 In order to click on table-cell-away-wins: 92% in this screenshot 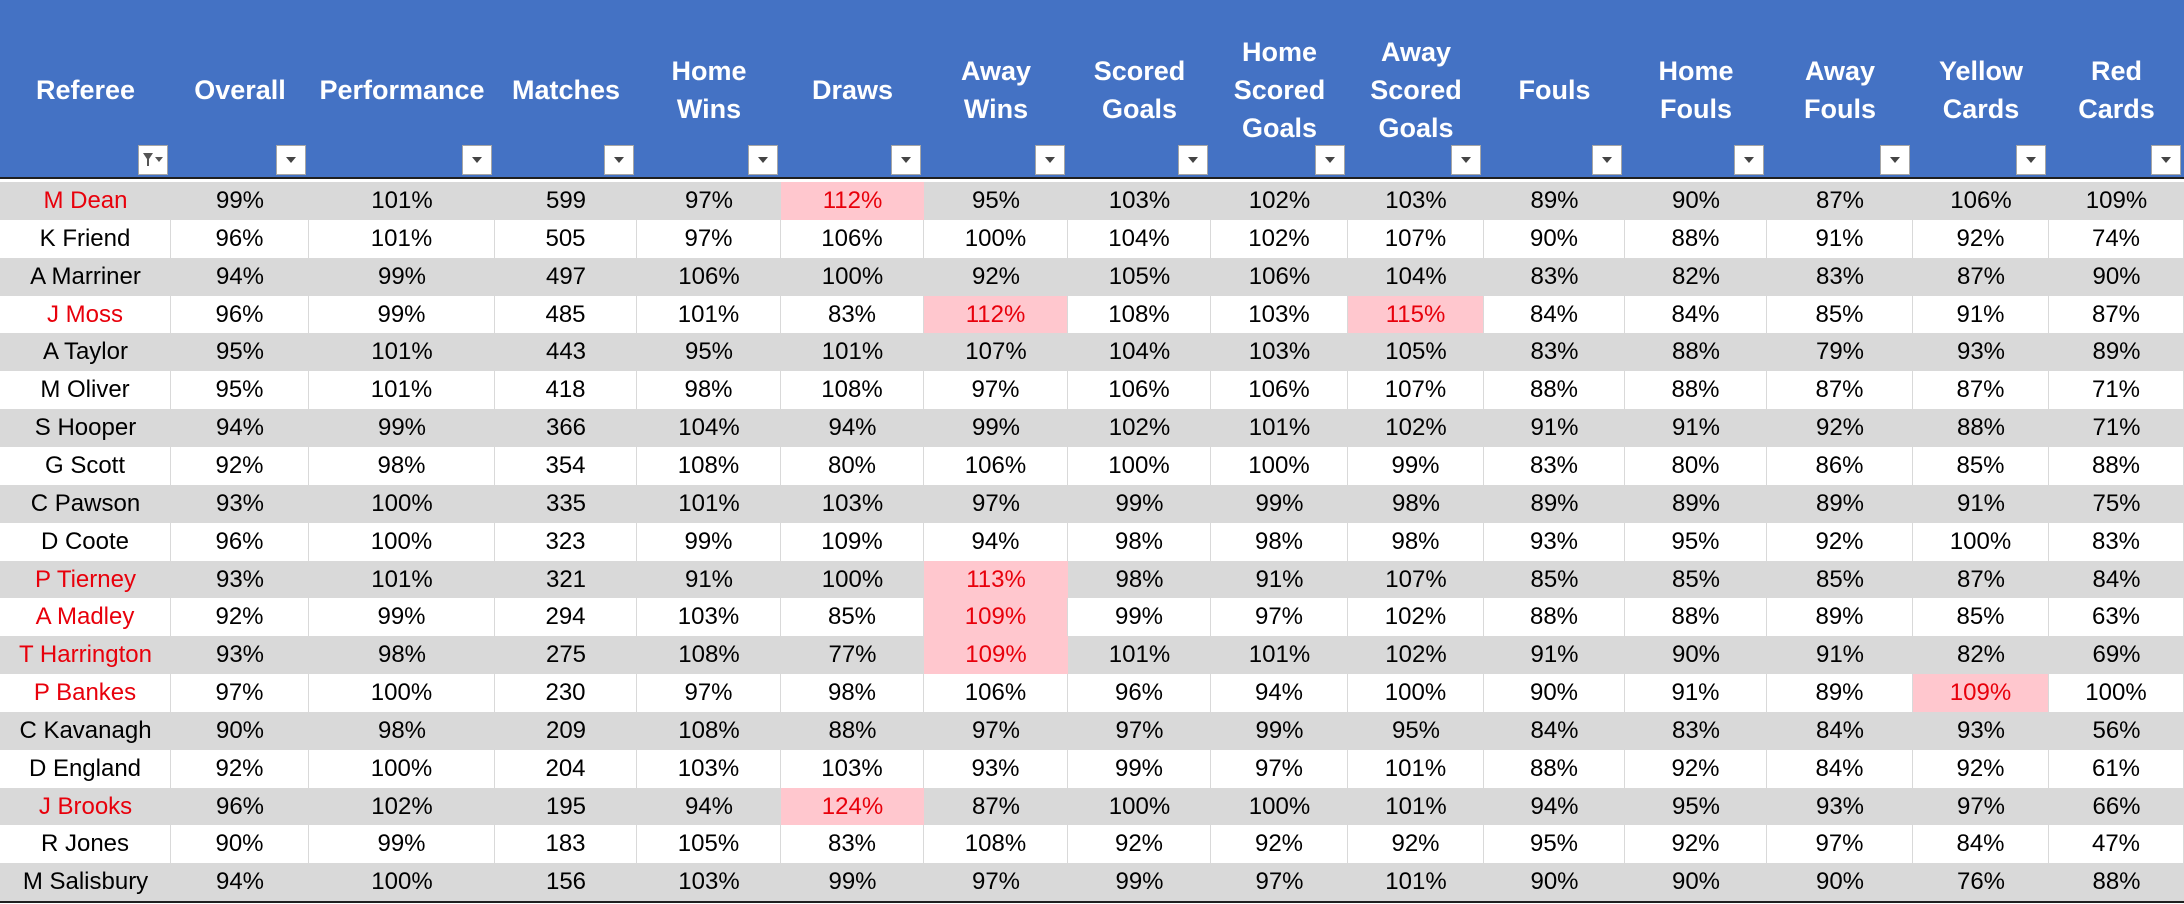, I will do `click(996, 276)`.